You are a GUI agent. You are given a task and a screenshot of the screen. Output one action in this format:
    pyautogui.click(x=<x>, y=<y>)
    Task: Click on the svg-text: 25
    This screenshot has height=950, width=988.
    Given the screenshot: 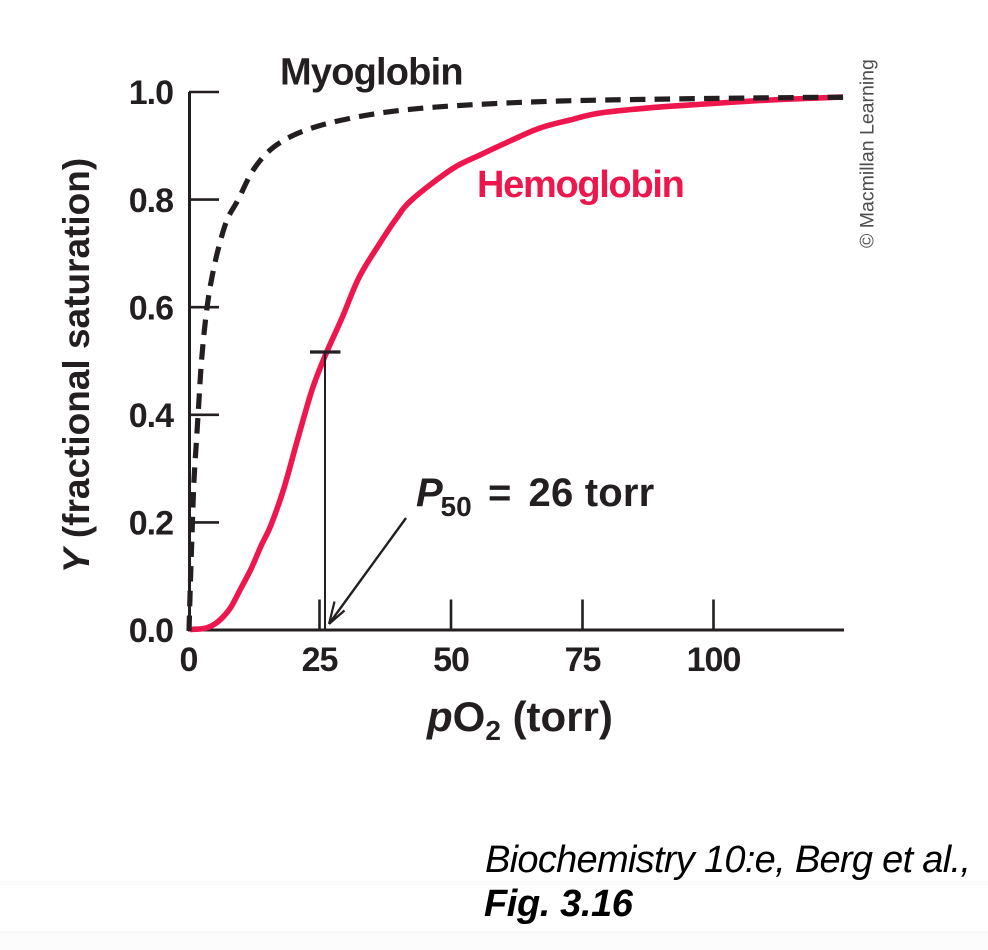 What is the action you would take?
    pyautogui.click(x=320, y=660)
    